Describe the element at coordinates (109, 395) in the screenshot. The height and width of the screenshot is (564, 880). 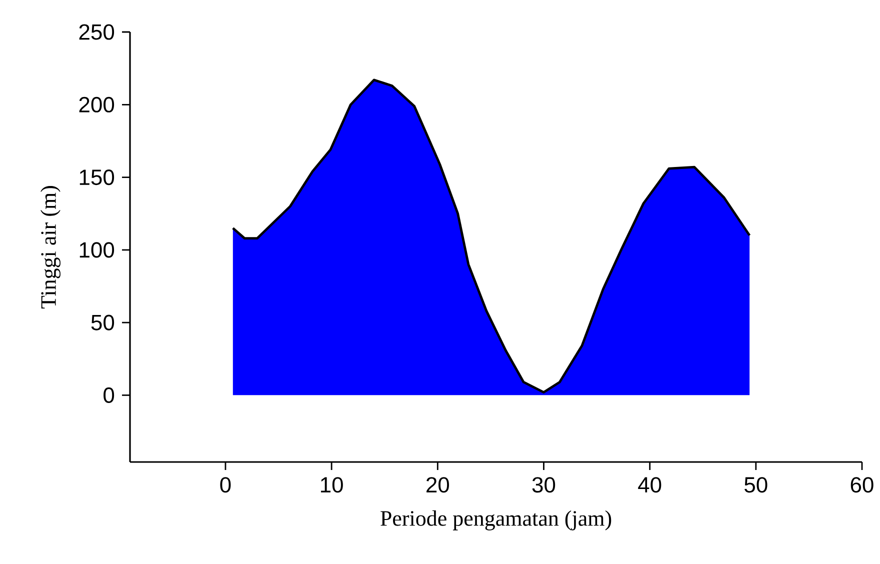
I see `y-tick-label: 0` at that location.